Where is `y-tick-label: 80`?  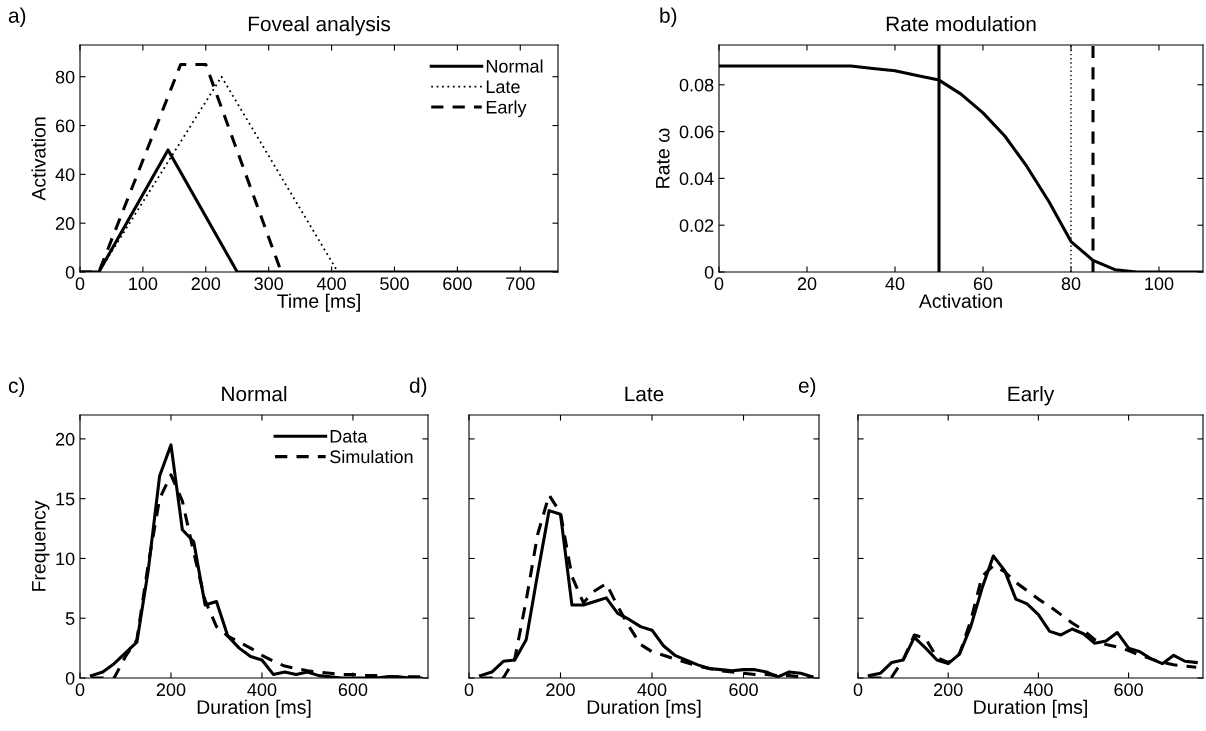
y-tick-label: 80 is located at coordinates (65, 77).